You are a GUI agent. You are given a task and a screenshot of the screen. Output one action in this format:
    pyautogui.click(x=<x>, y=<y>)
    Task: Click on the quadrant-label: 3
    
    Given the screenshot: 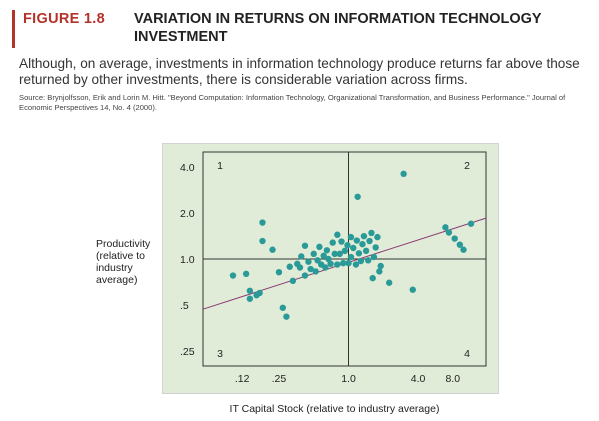 What is the action you would take?
    pyautogui.click(x=220, y=354)
    